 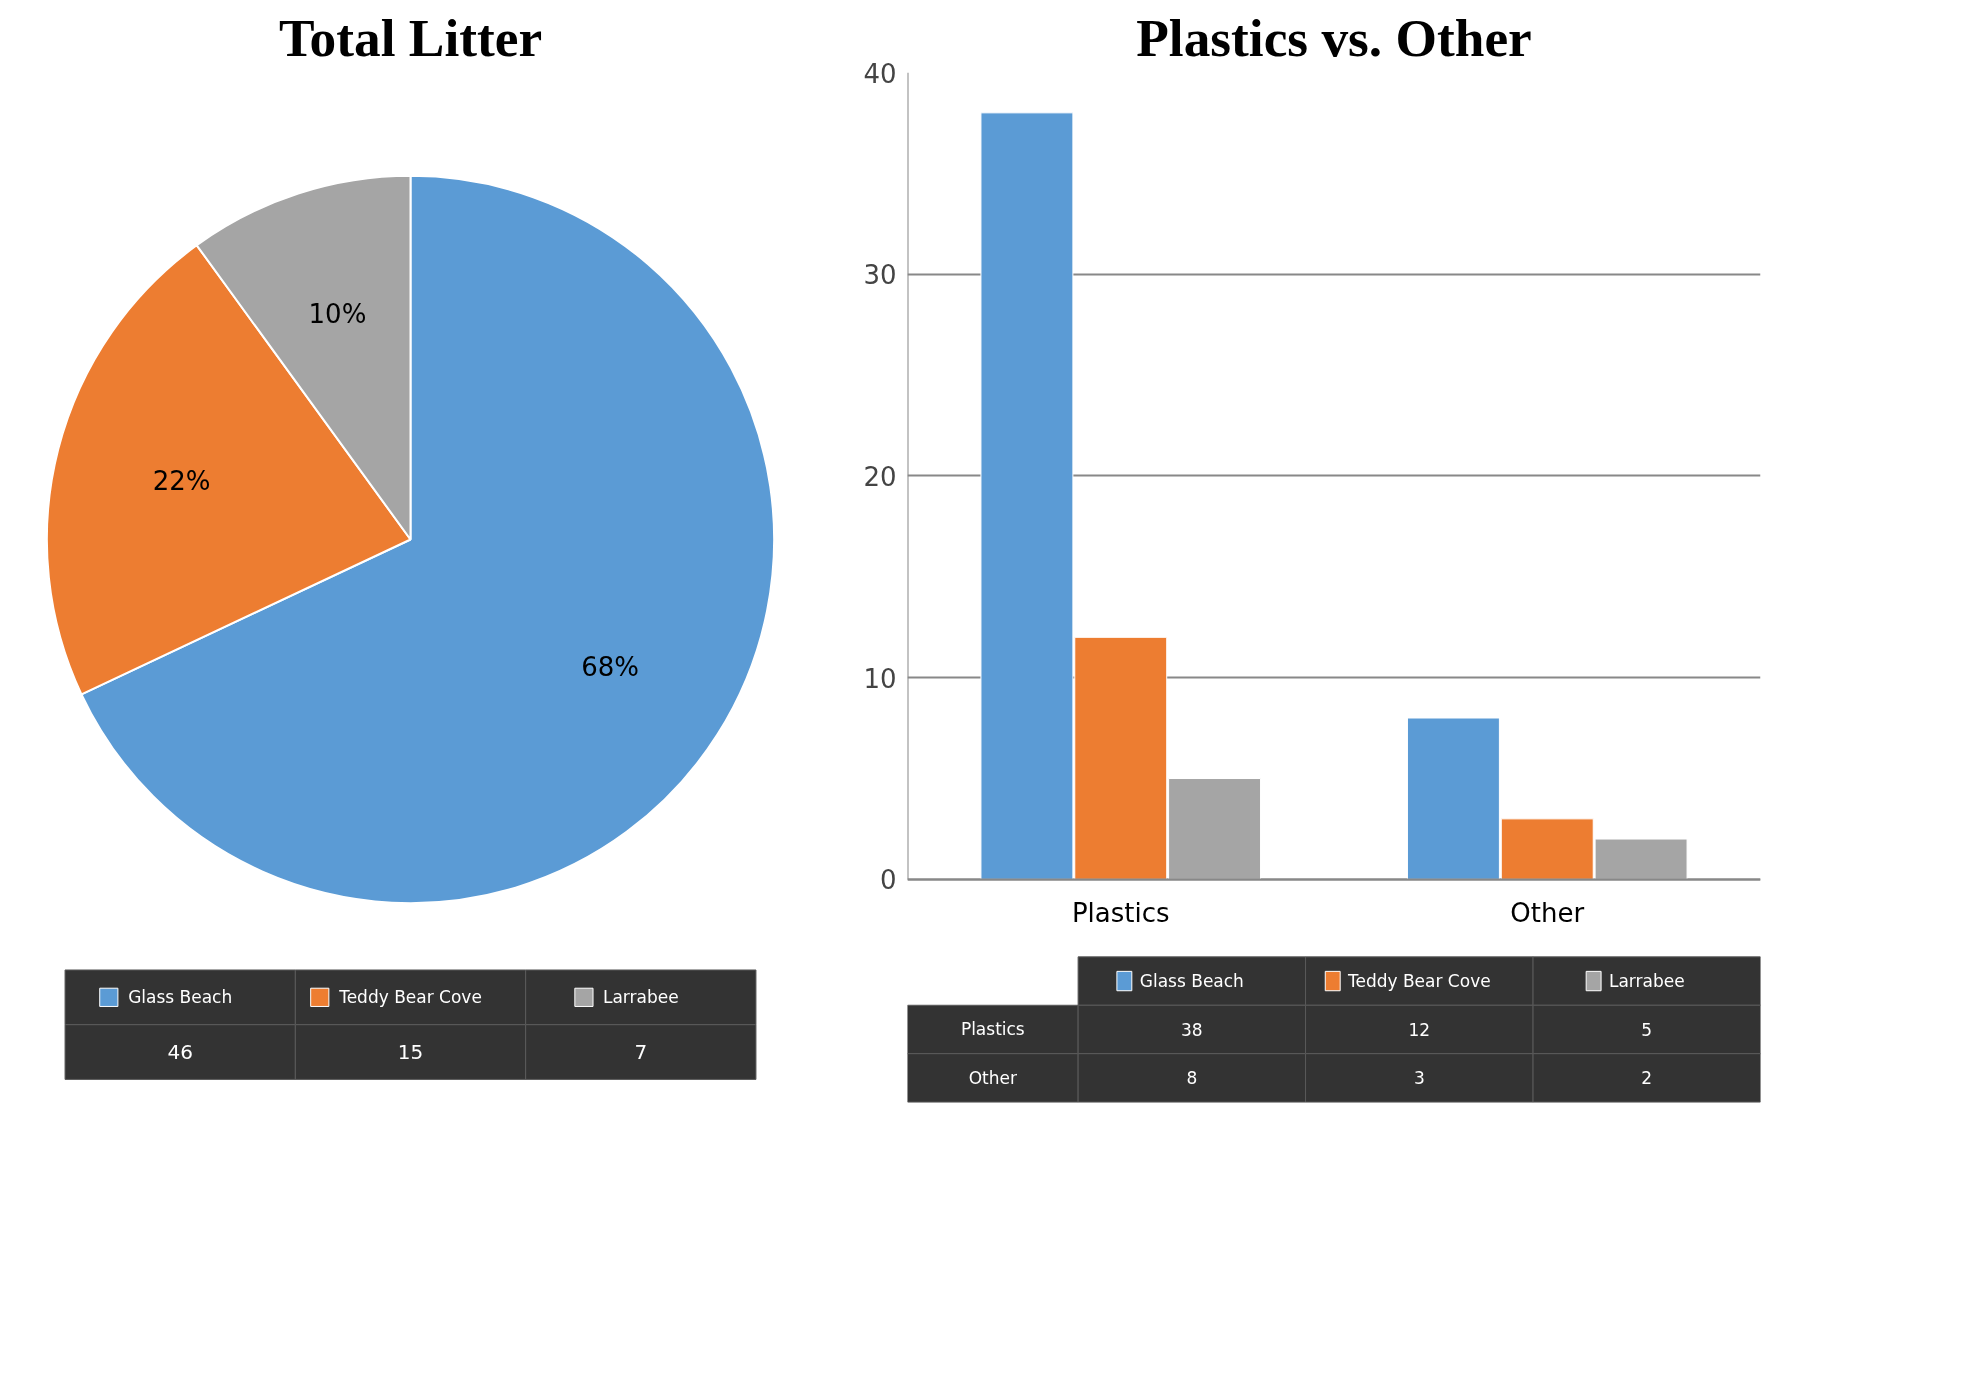 What do you see at coordinates (880, 275) in the screenshot?
I see `y-tick-label: 30` at bounding box center [880, 275].